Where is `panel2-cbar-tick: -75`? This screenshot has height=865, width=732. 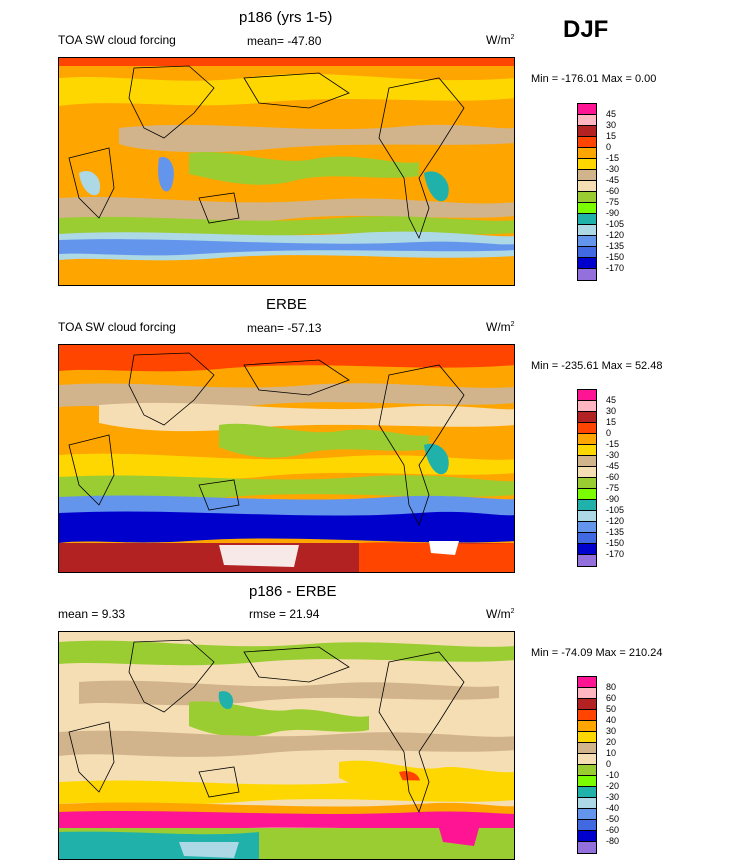
panel2-cbar-tick: -75 is located at coordinates (613, 488).